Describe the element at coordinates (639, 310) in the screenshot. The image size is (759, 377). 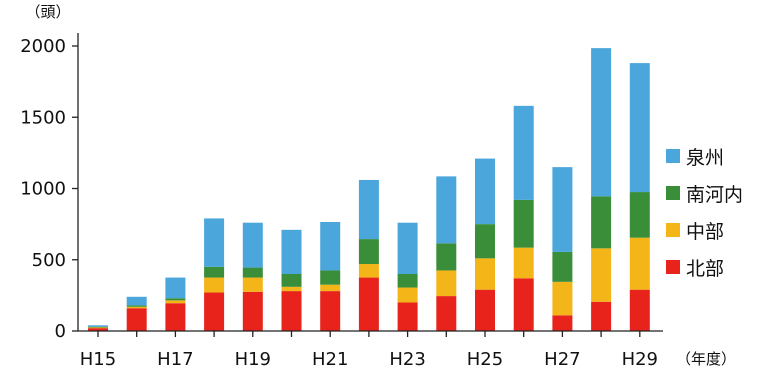
I see `bar-segment-H29-北部` at that location.